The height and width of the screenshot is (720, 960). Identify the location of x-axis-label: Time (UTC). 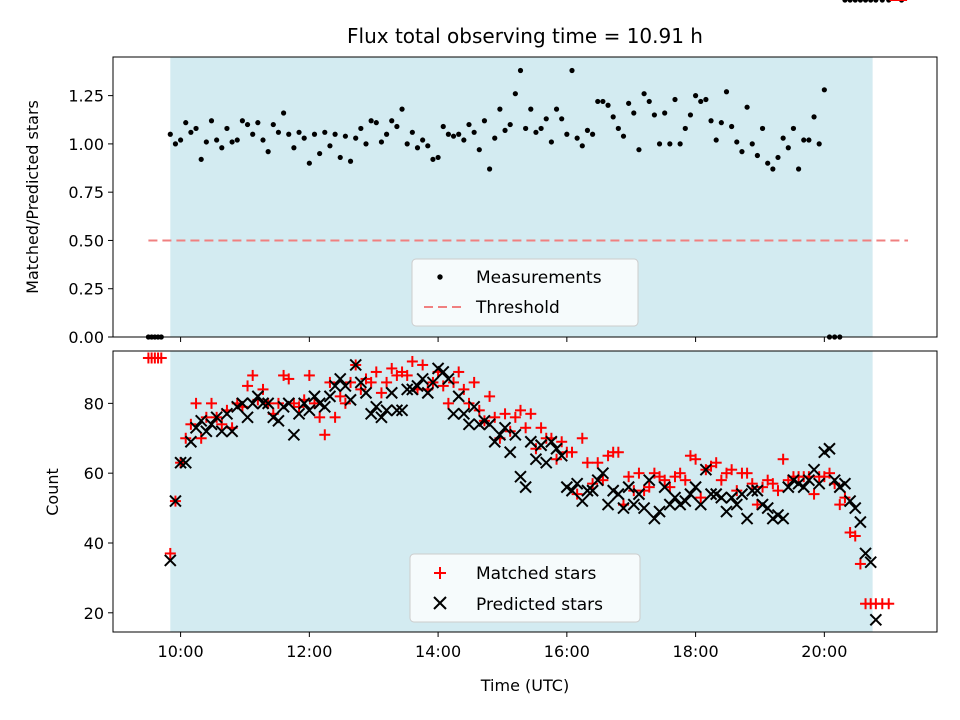
(524, 685).